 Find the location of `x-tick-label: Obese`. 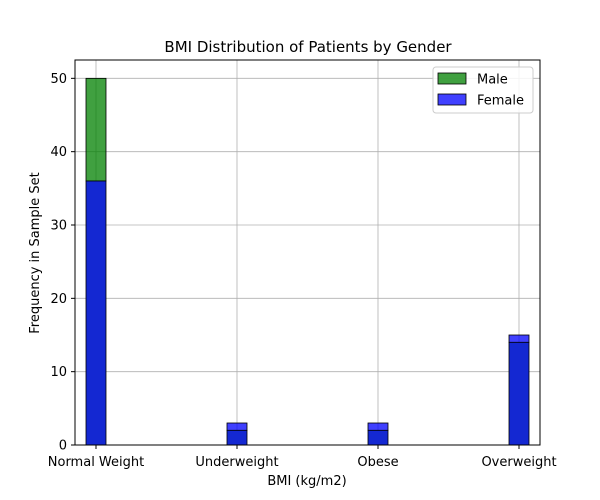

x-tick-label: Obese is located at coordinates (377, 462).